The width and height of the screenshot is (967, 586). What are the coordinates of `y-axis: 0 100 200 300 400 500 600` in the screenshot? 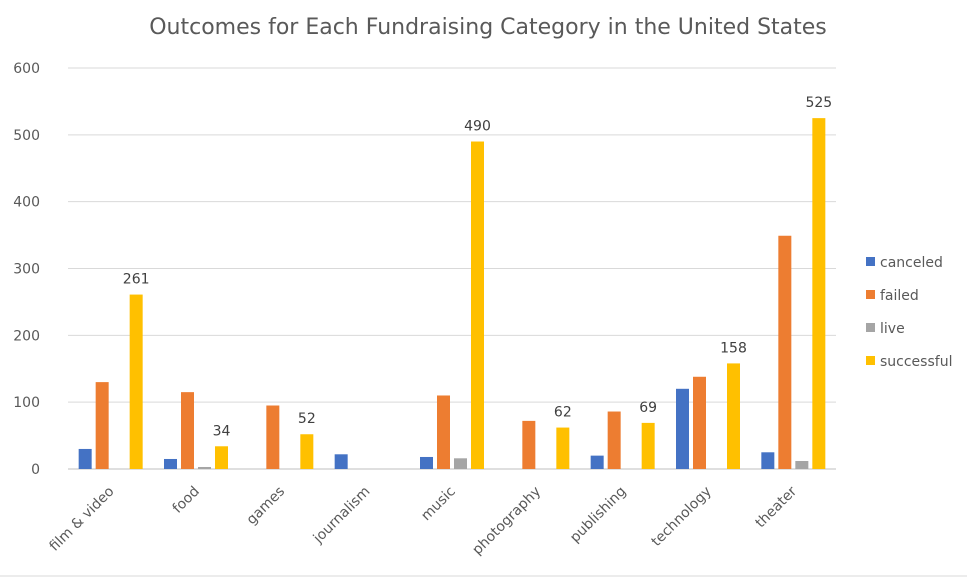 It's located at (26, 269).